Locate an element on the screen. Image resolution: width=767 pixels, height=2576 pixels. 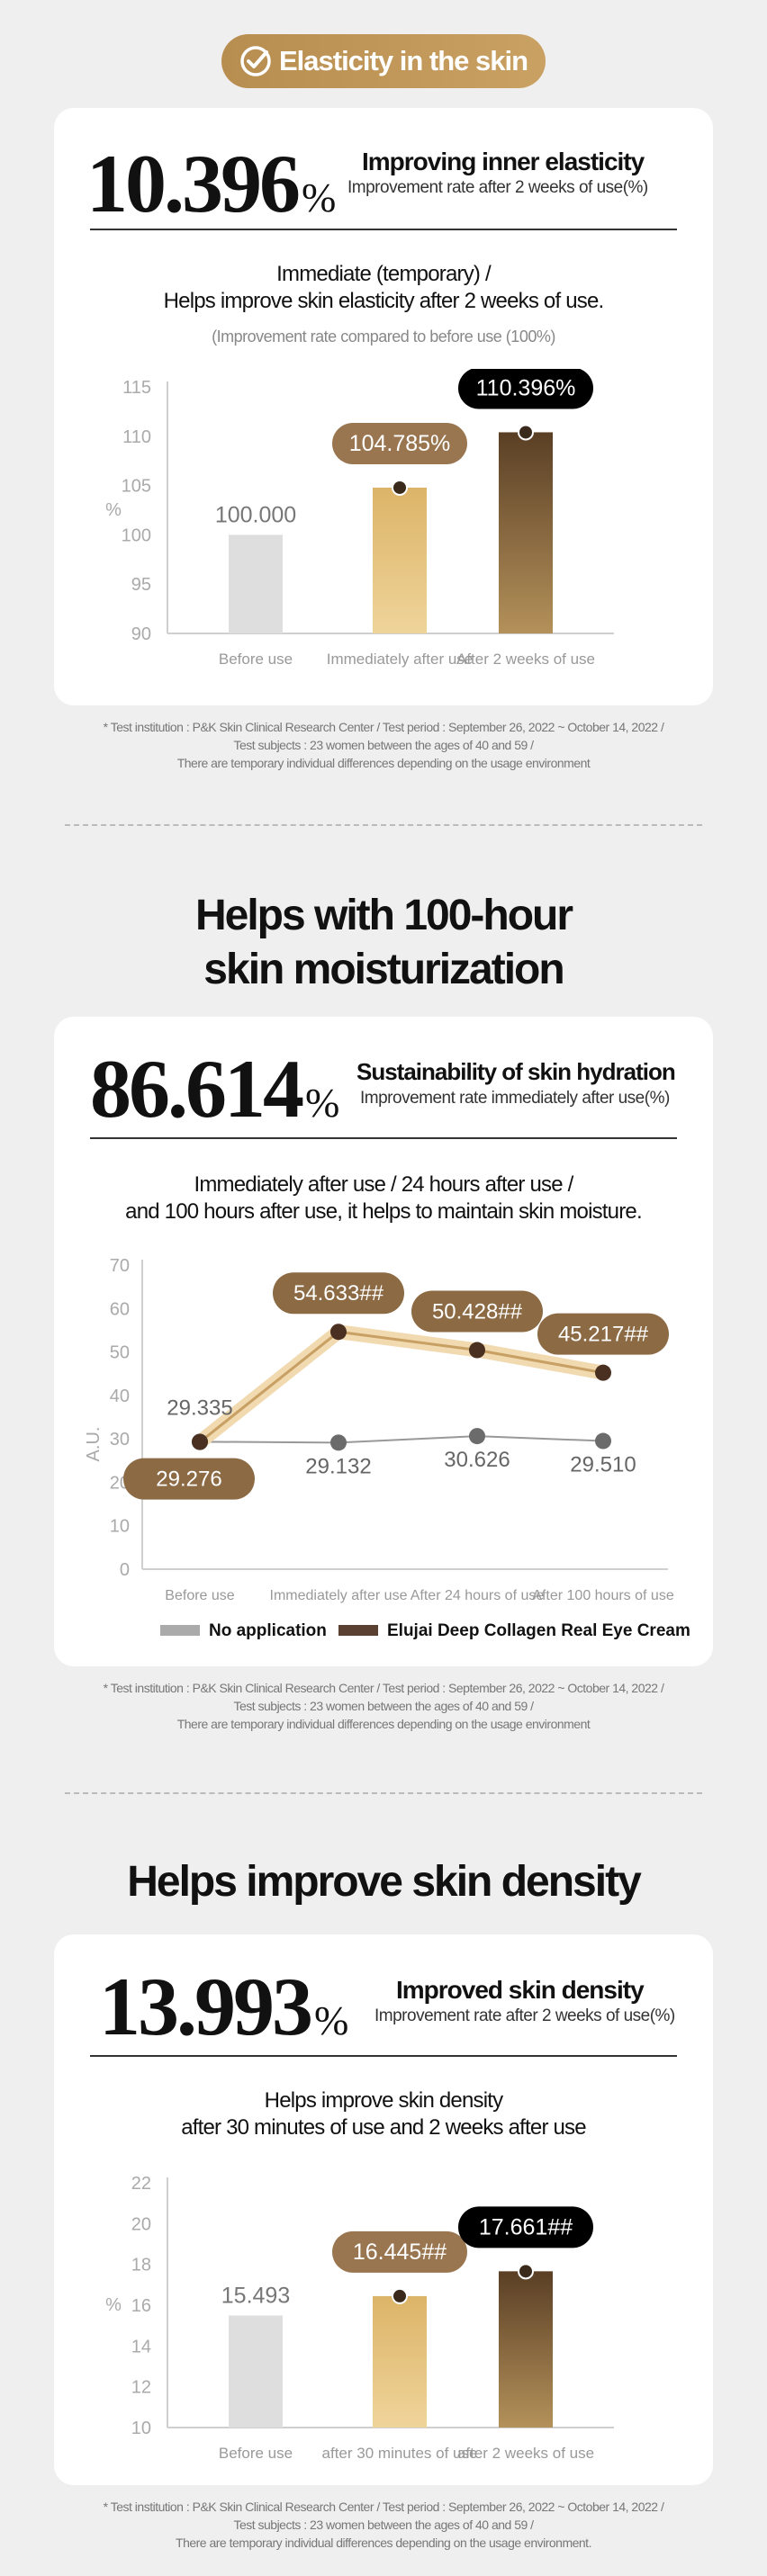
data-label: 17.661## is located at coordinates (526, 2227).